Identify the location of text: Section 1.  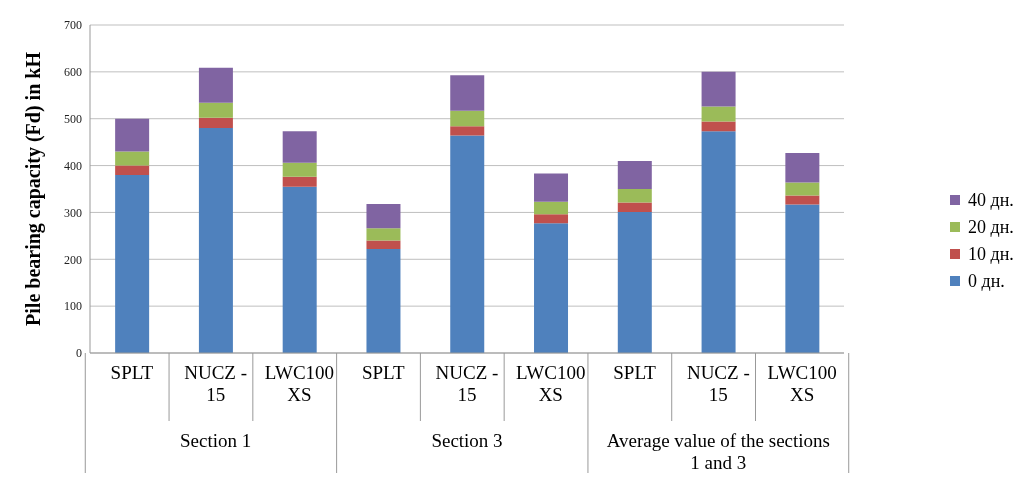
(216, 440).